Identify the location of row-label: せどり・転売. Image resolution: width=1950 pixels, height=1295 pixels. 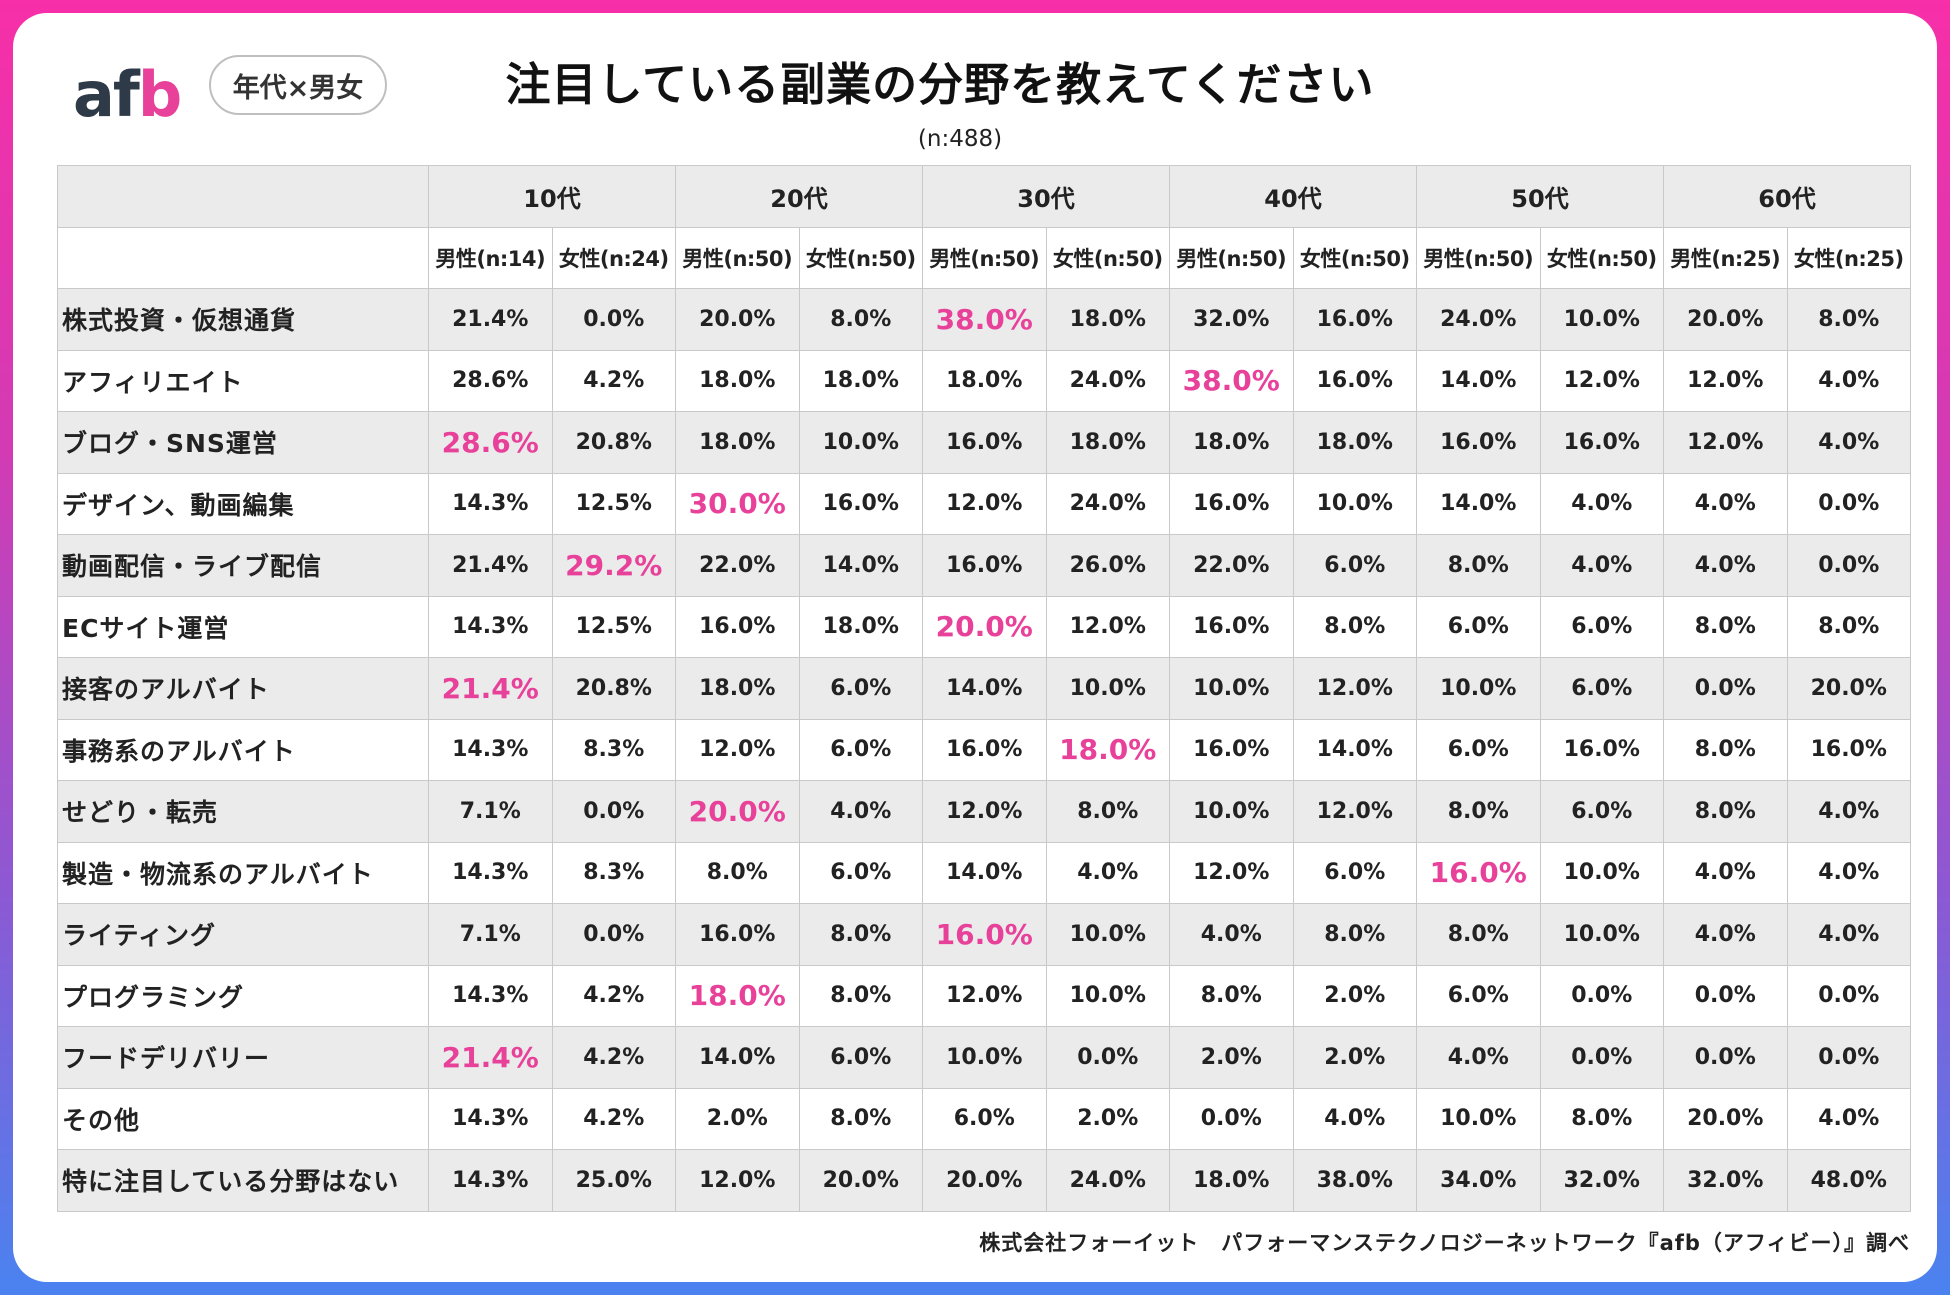
(243, 811).